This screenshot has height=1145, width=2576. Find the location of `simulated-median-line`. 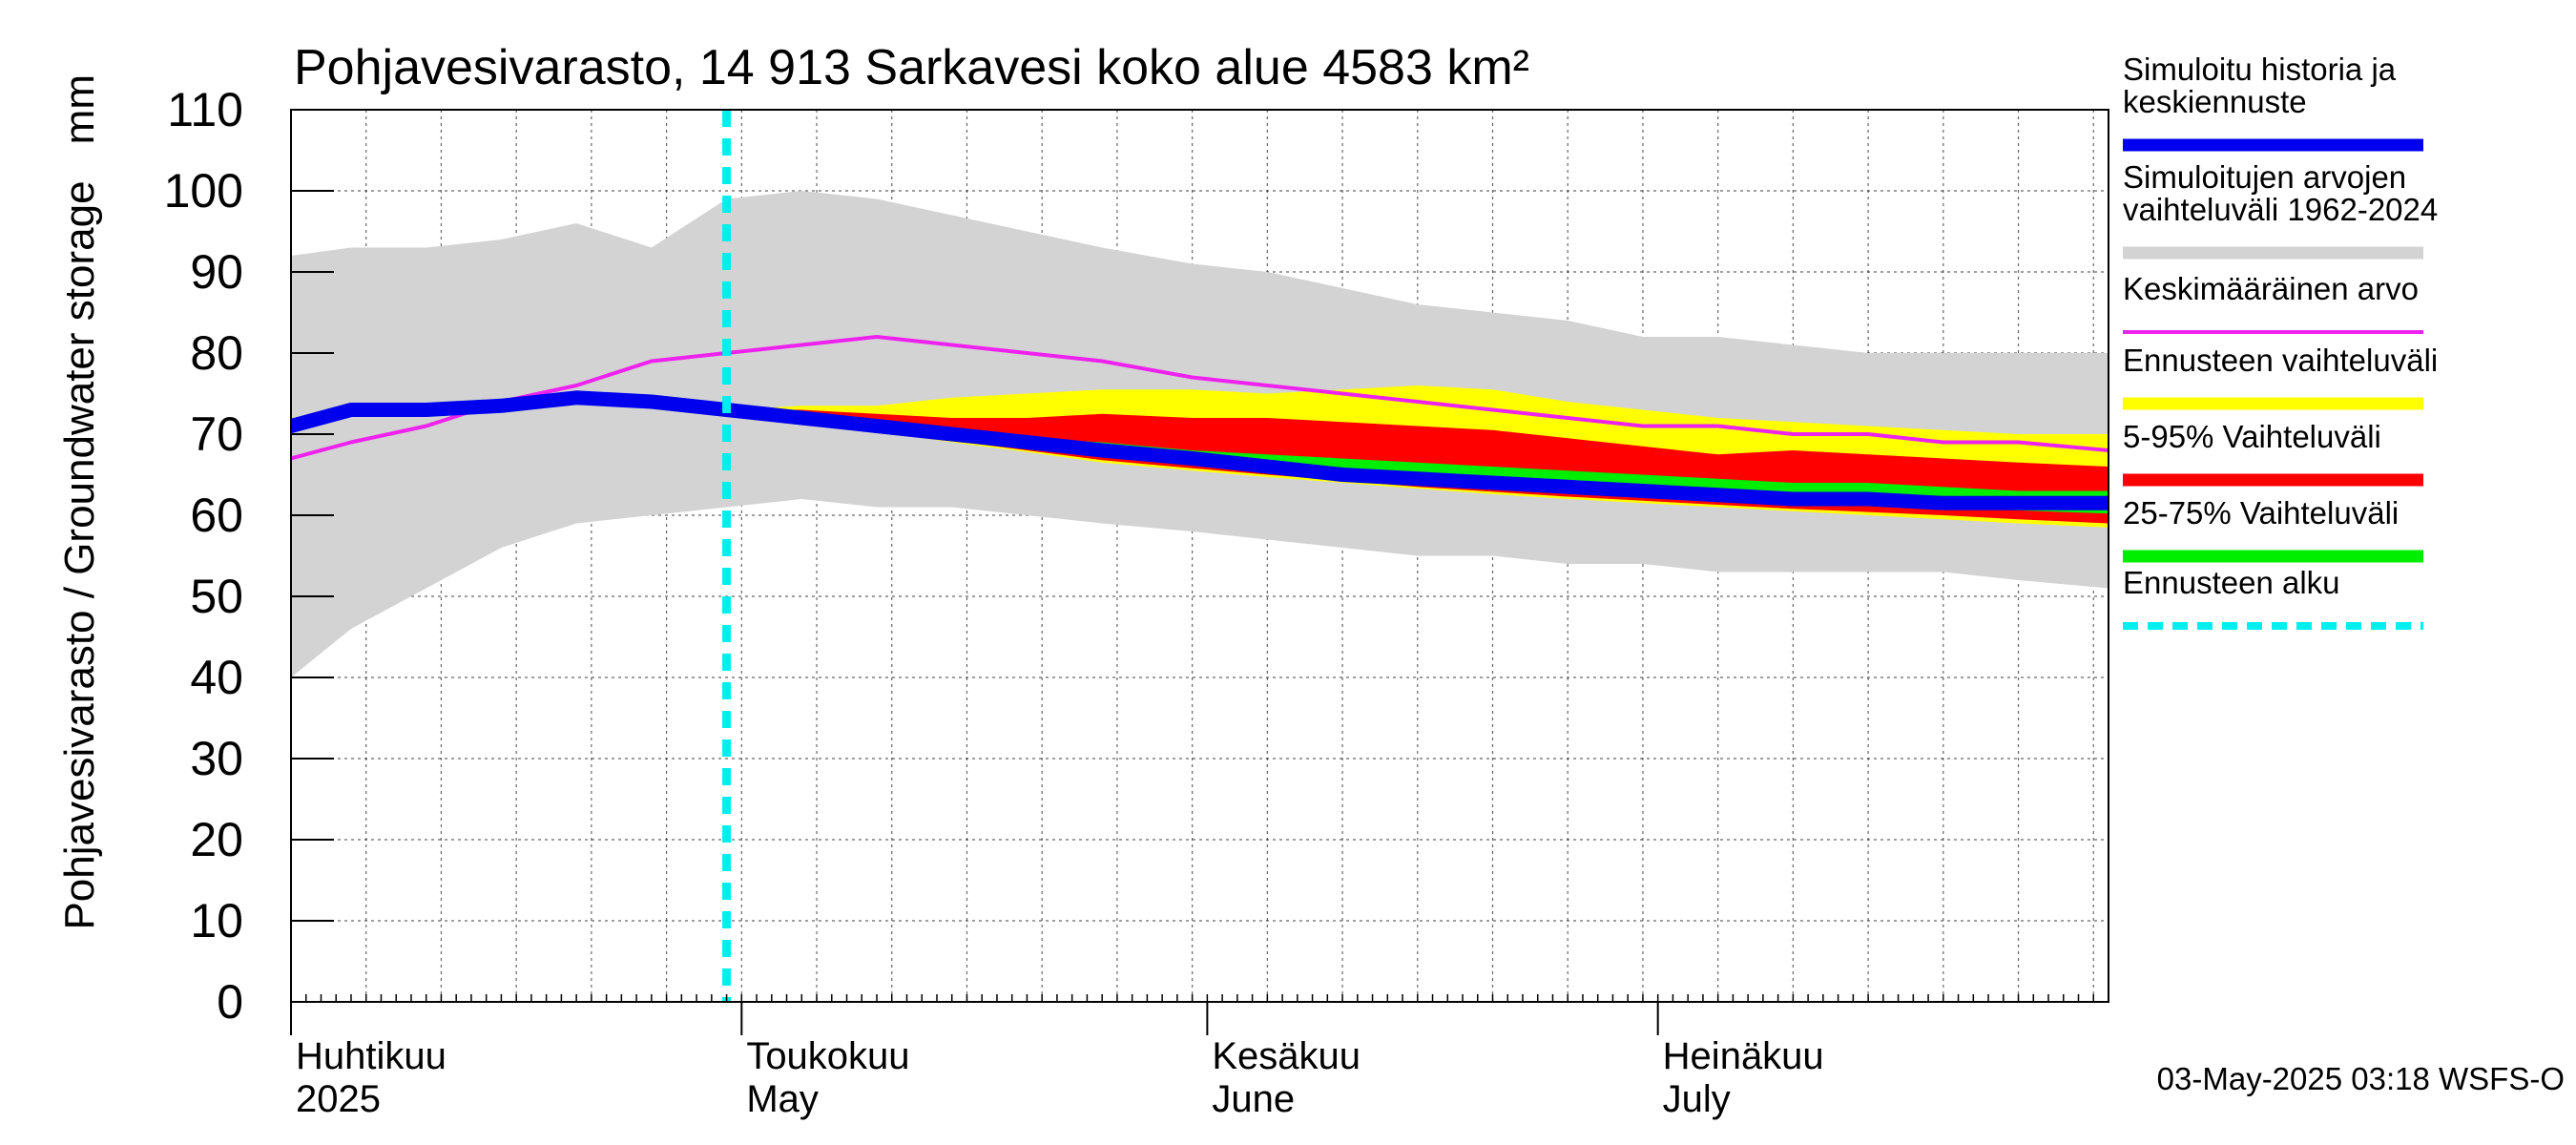

simulated-median-line is located at coordinates (1200, 450).